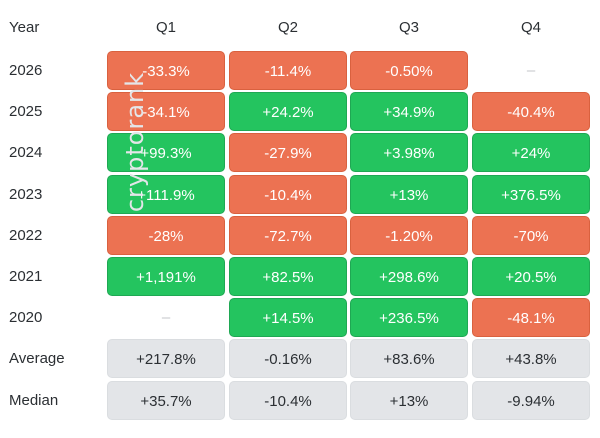 The image size is (600, 438). What do you see at coordinates (531, 317) in the screenshot?
I see `cell-2020-q4: -48.1%` at bounding box center [531, 317].